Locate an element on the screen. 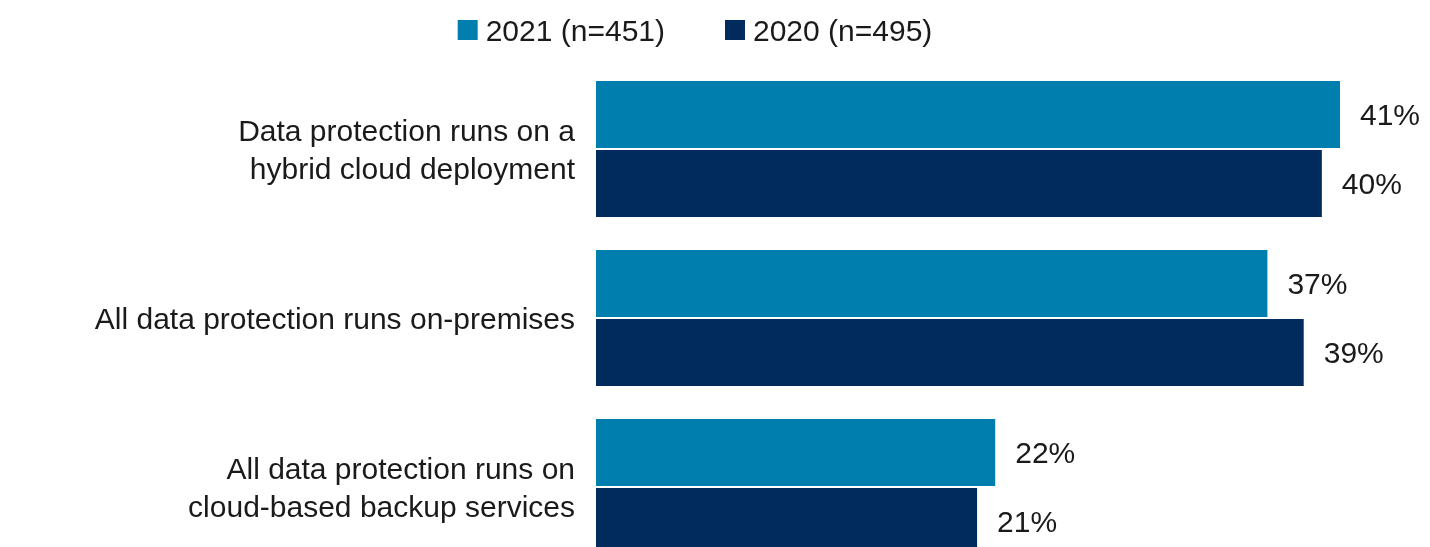  data-label: 22% is located at coordinates (1045, 452).